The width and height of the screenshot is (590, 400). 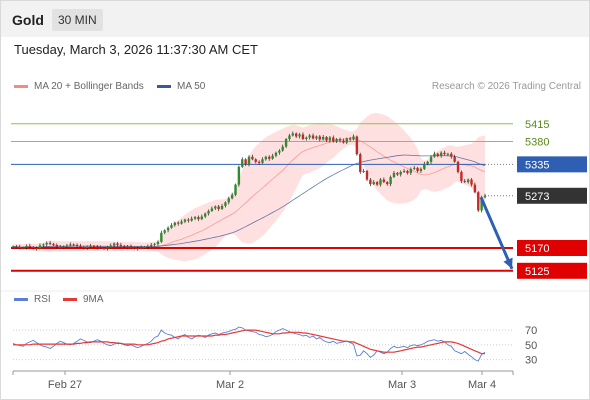 What do you see at coordinates (531, 331) in the screenshot?
I see `rsi-tick-label: 70` at bounding box center [531, 331].